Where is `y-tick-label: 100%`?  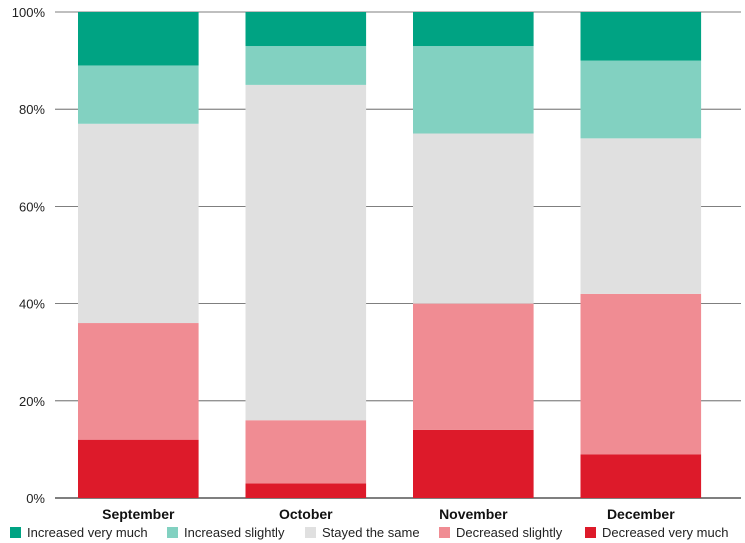 y-tick-label: 100% is located at coordinates (29, 12).